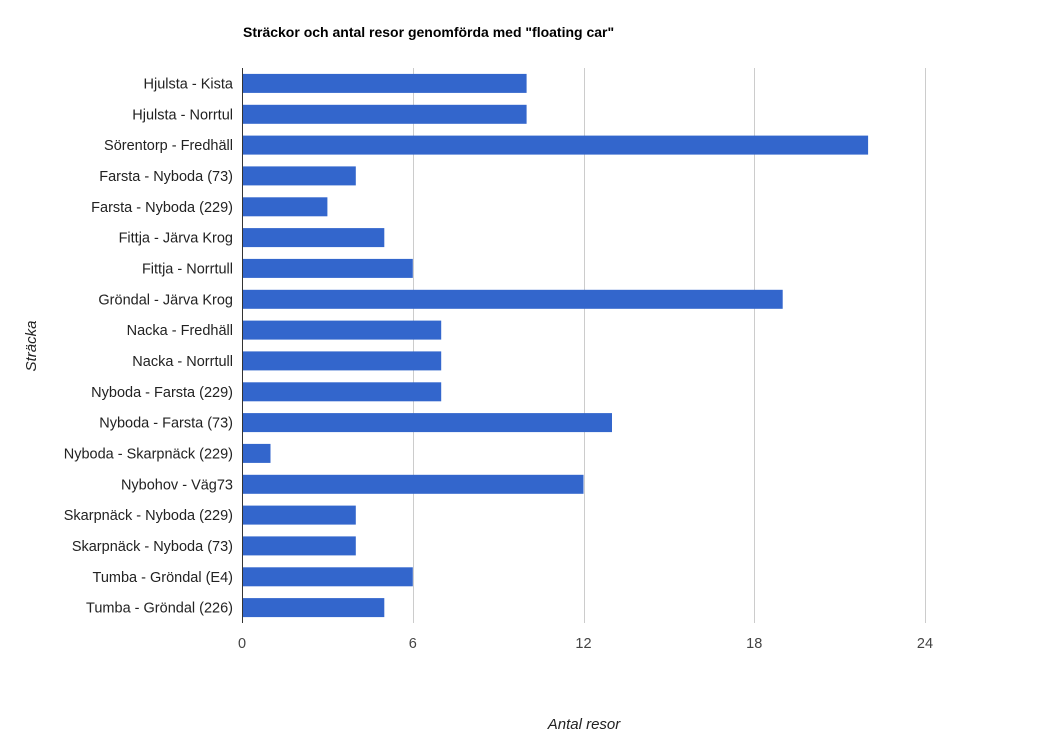  What do you see at coordinates (166, 177) in the screenshot?
I see `category-label: Farsta - Nyboda (73)` at bounding box center [166, 177].